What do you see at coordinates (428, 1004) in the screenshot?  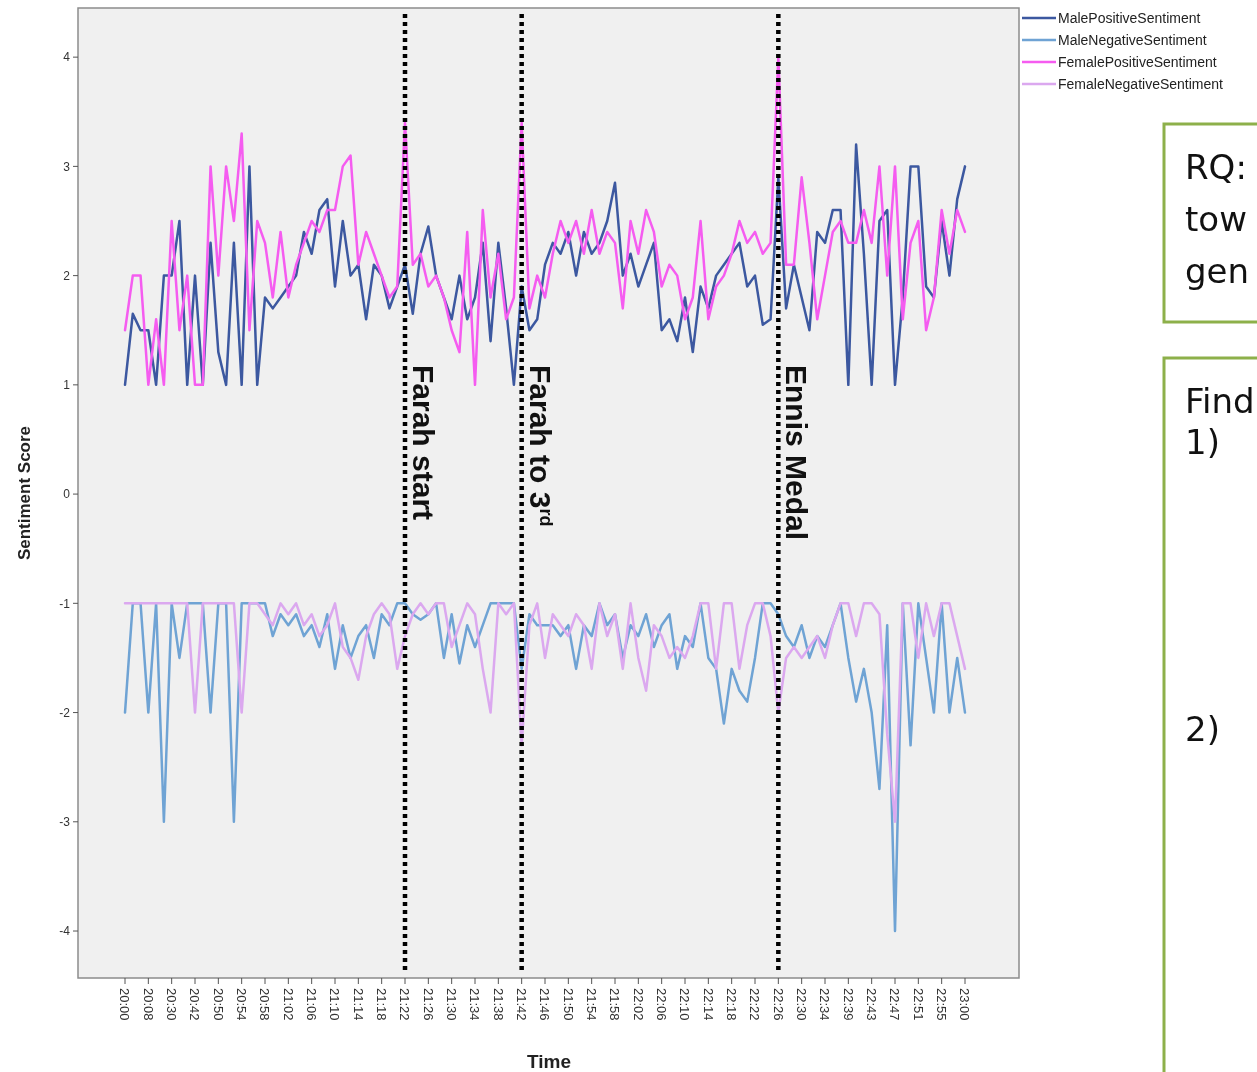 I see `x-tick-label: 21:26` at bounding box center [428, 1004].